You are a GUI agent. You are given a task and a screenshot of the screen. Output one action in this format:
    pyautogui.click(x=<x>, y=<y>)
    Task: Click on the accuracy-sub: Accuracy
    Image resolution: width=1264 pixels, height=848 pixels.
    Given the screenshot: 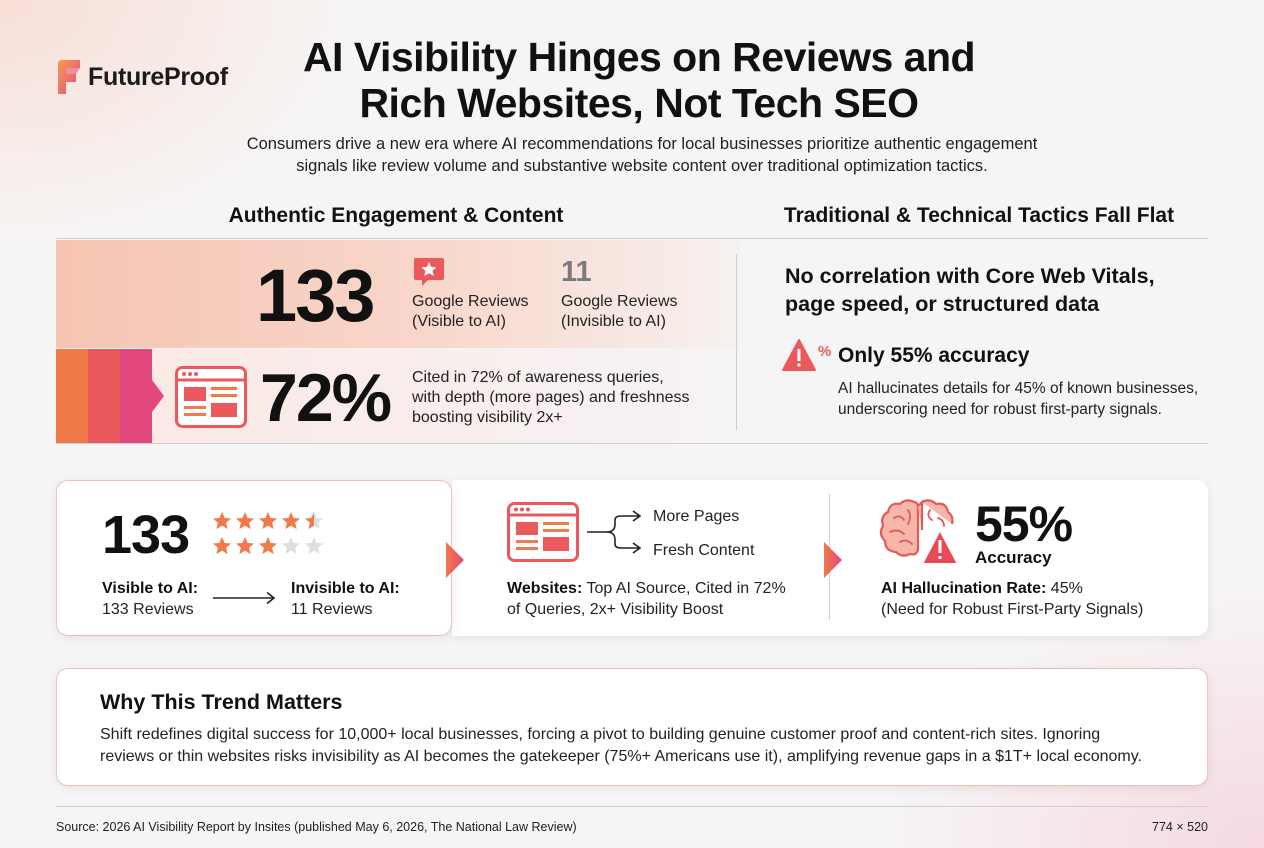 What is the action you would take?
    pyautogui.click(x=1013, y=557)
    